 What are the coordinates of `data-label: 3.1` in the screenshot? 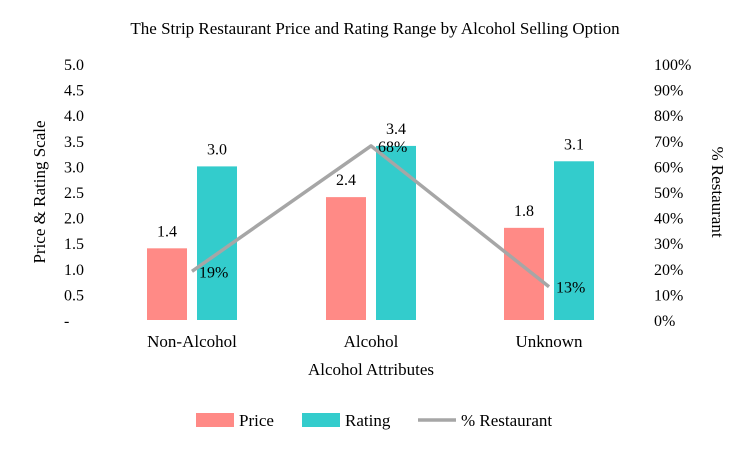 It's located at (574, 144).